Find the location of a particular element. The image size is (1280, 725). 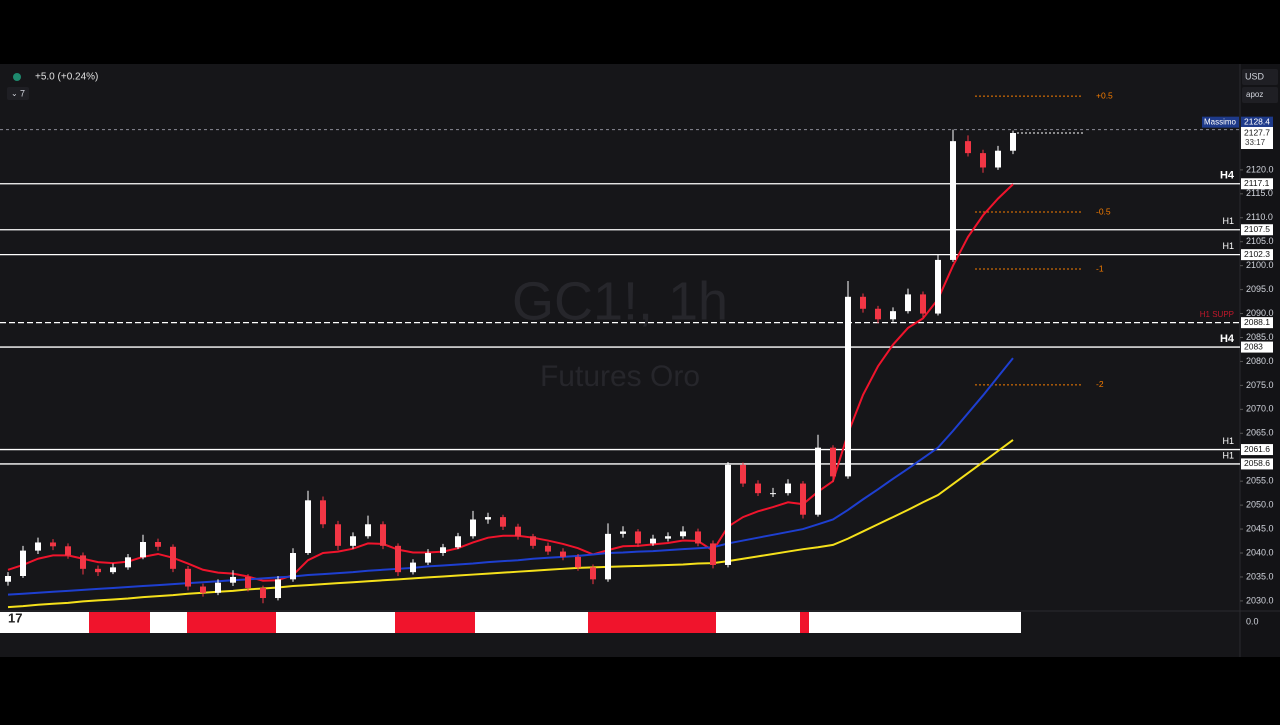

level-price: 2058.6 is located at coordinates (1257, 463).